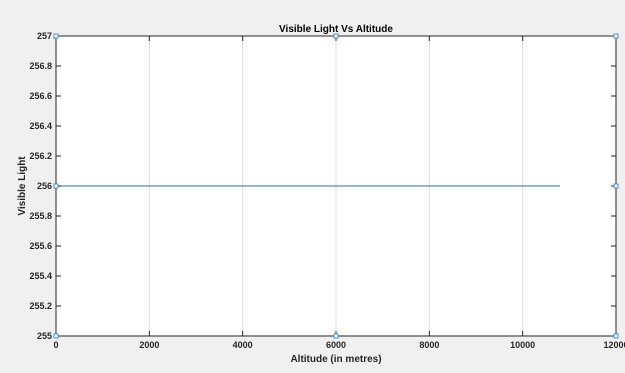 The width and height of the screenshot is (625, 373). Describe the element at coordinates (429, 345) in the screenshot. I see `x-tick-label: 8000` at that location.